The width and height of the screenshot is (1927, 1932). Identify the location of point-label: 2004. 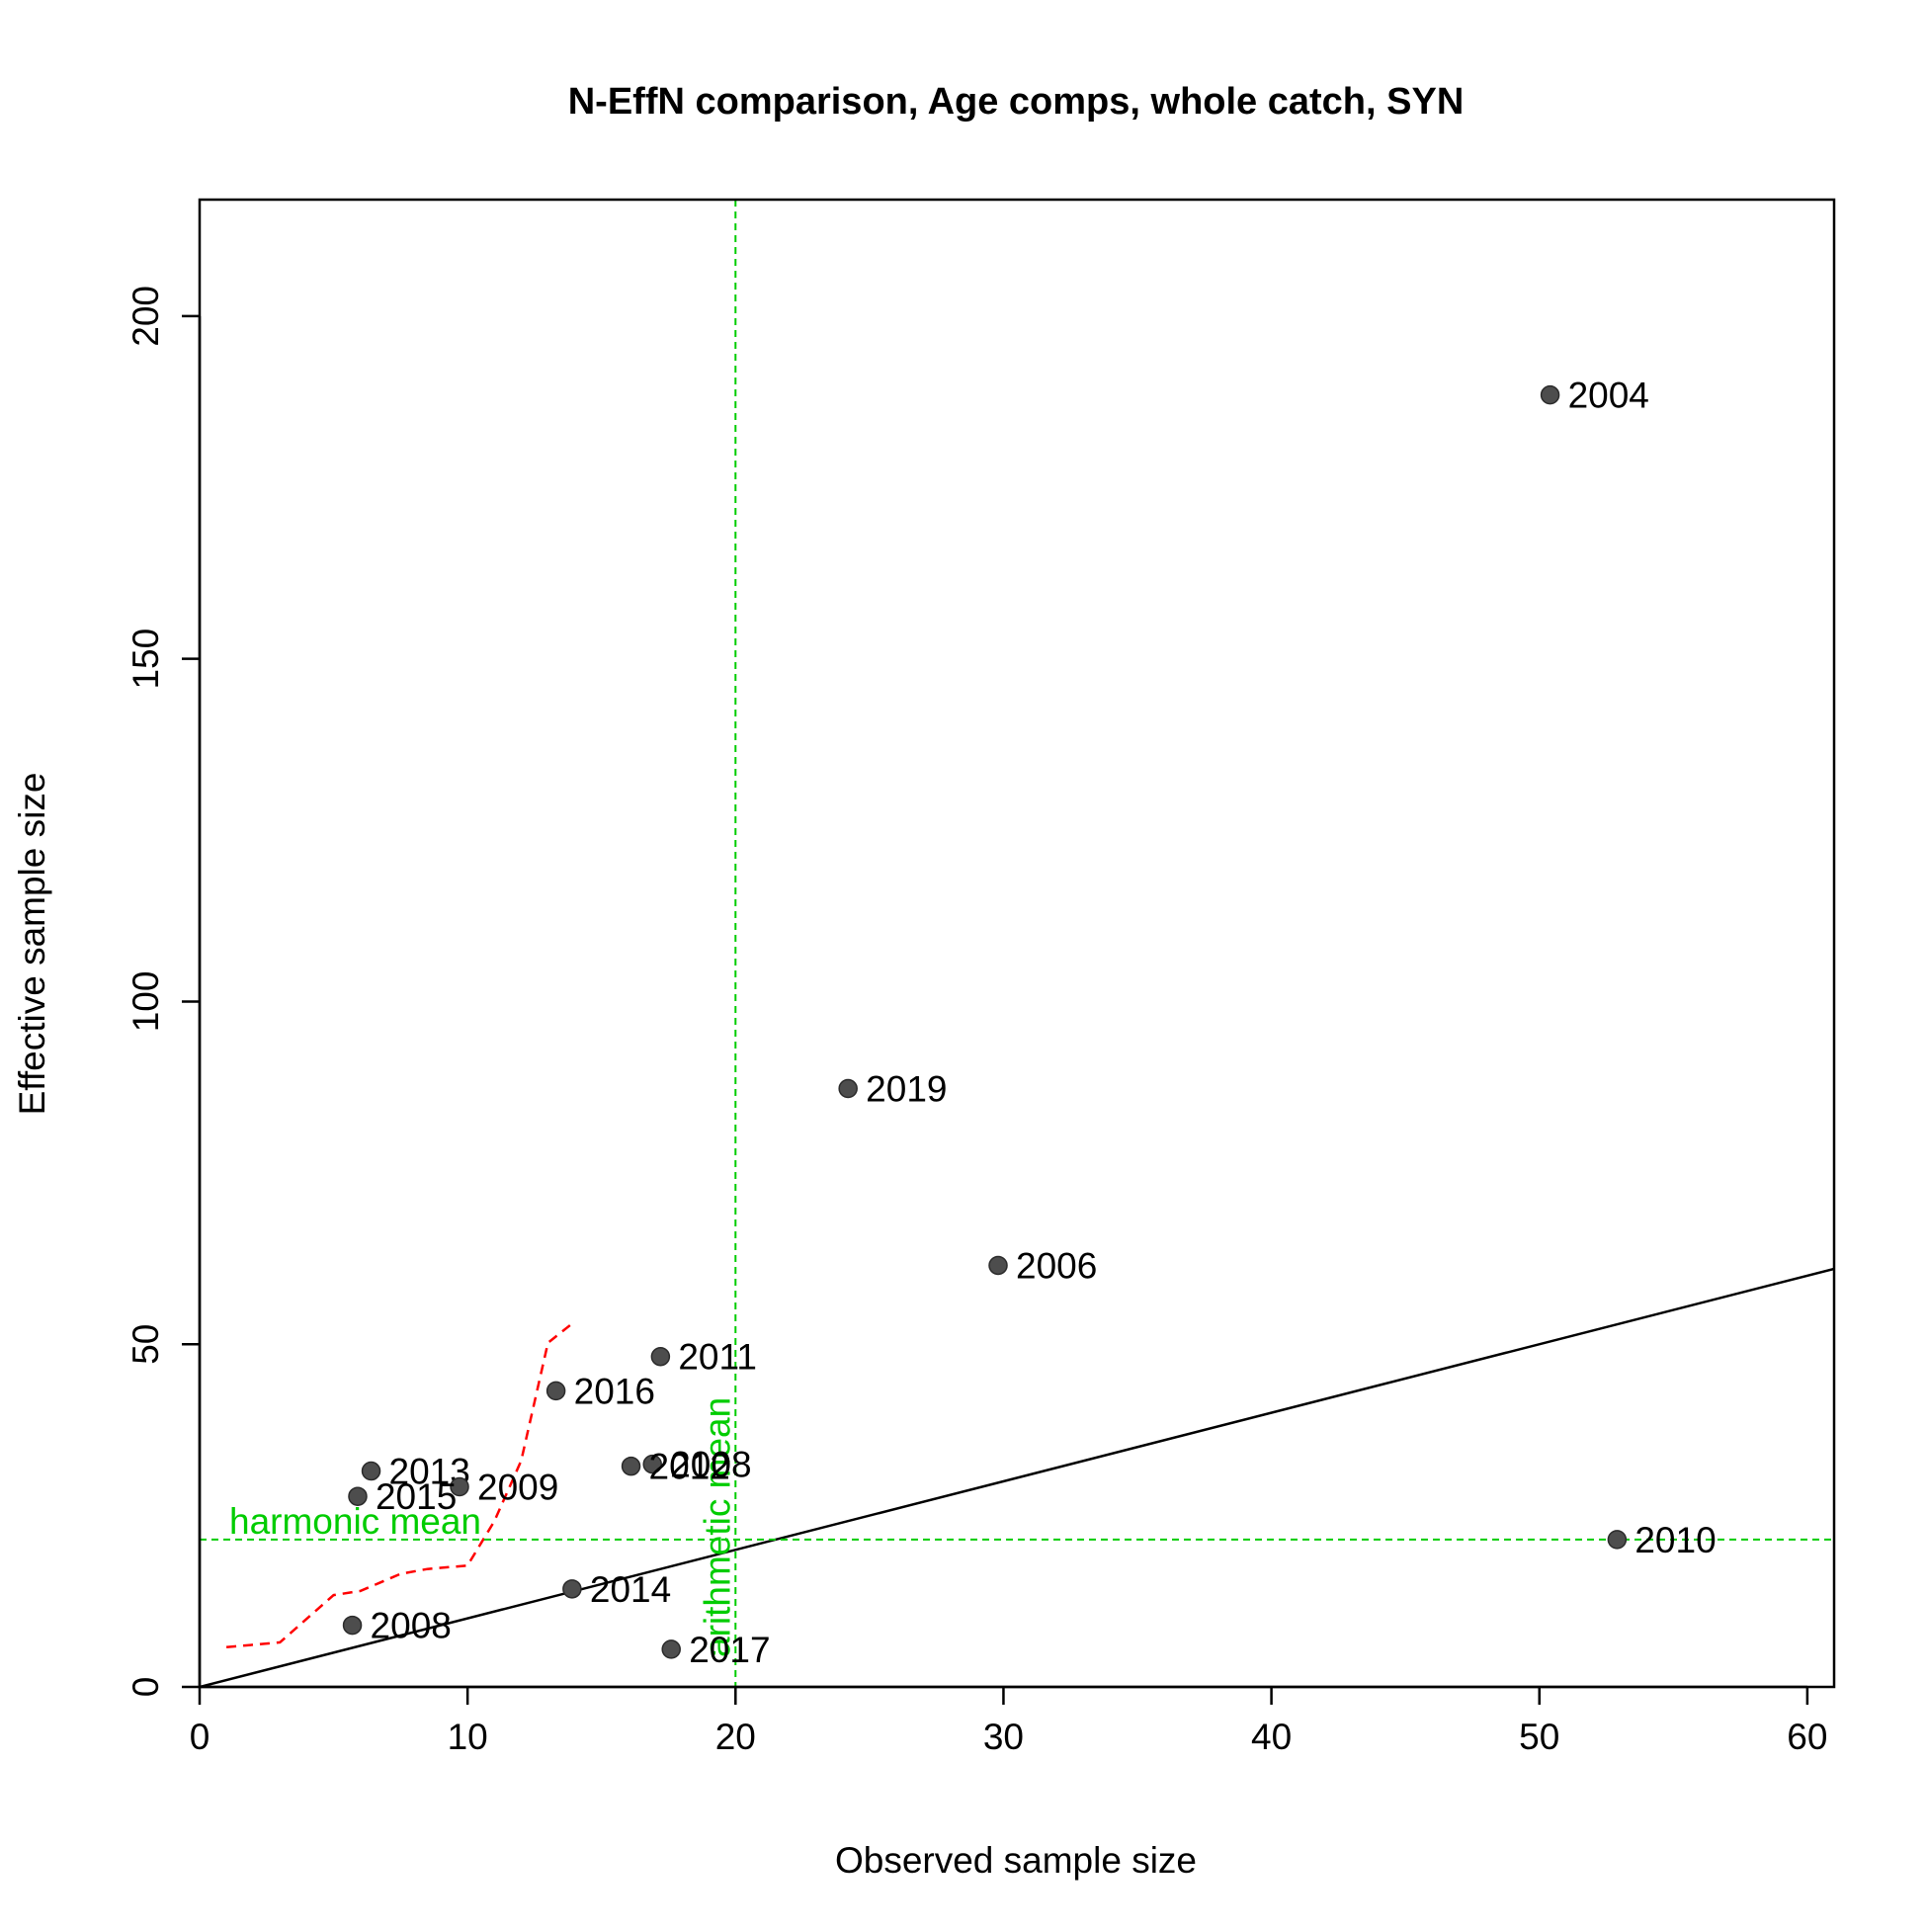
(1608, 396).